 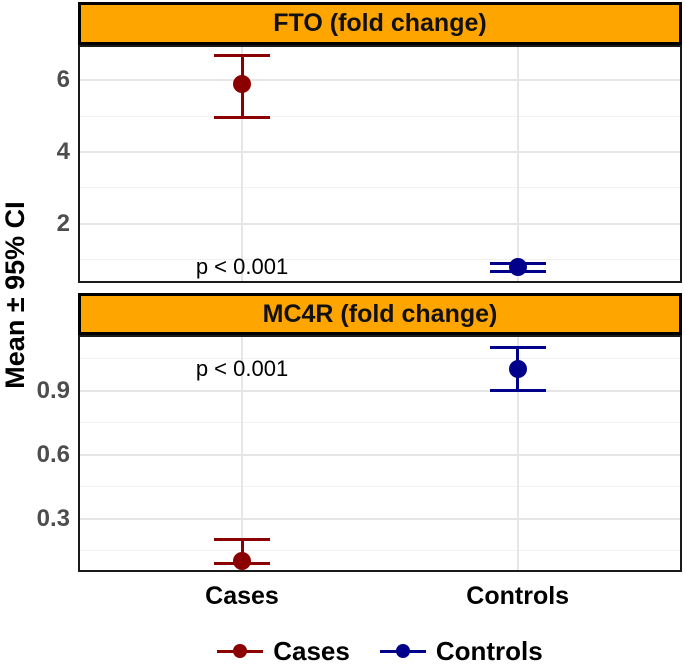 What do you see at coordinates (517, 390) in the screenshot?
I see `errorbar-cap-bottom-controls` at bounding box center [517, 390].